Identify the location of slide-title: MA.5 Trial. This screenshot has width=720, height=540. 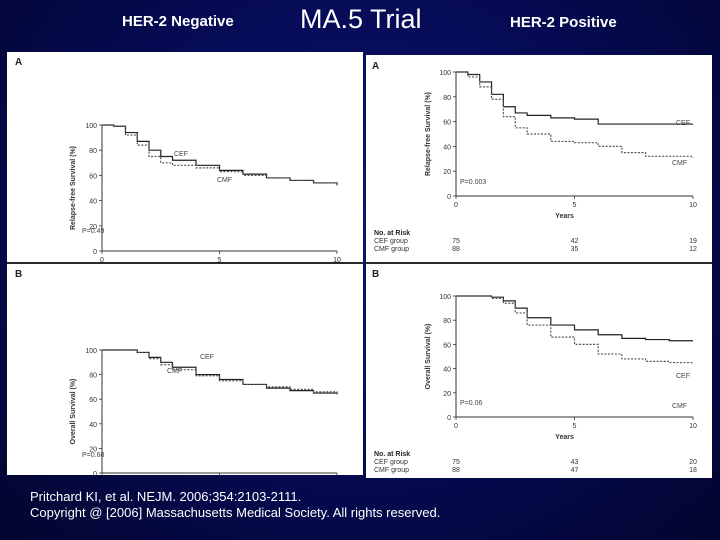
(361, 19).